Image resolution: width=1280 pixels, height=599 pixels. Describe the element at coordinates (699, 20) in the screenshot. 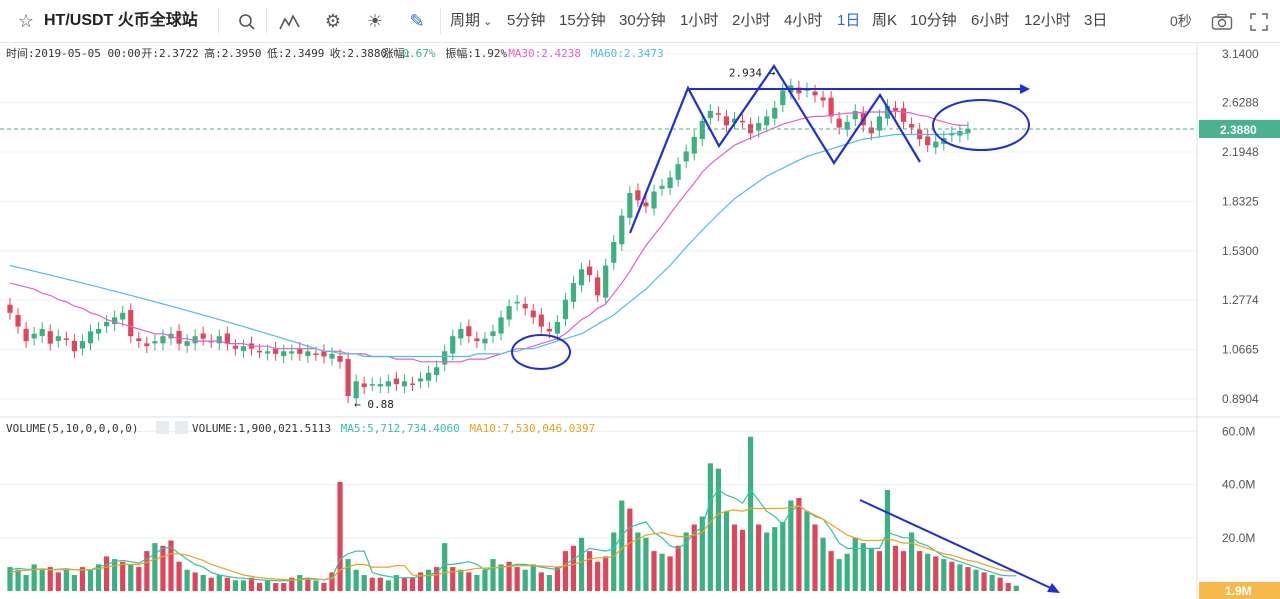

I see `interval-1h: 1小时` at that location.